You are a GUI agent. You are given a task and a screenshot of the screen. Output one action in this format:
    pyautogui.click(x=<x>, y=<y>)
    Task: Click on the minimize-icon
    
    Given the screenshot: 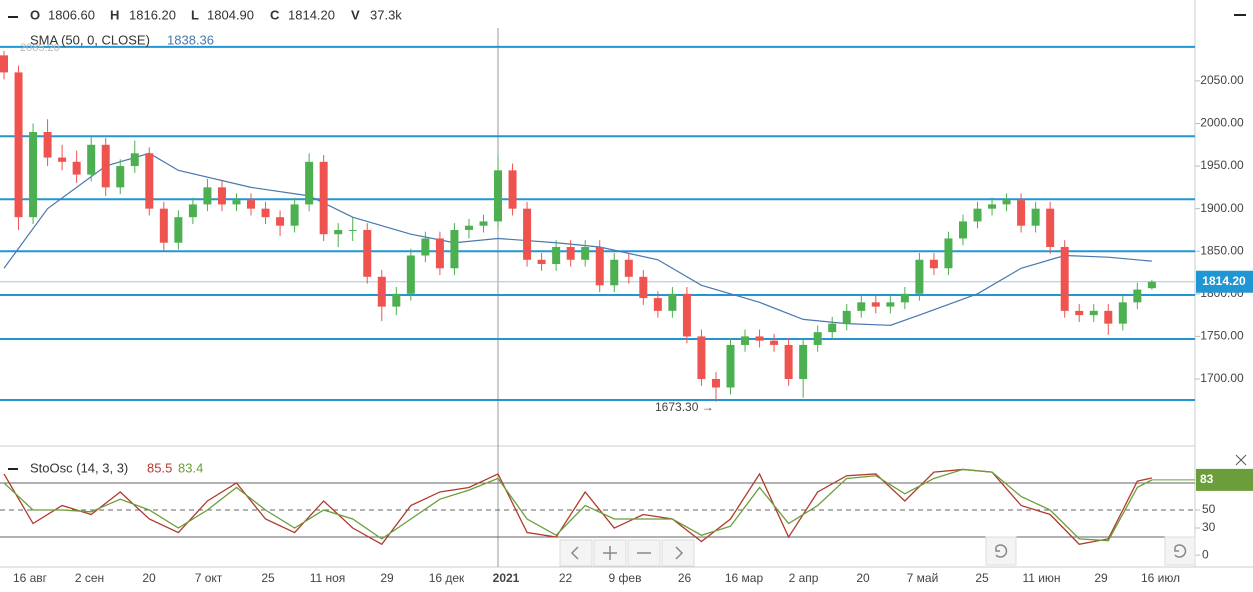 What is the action you would take?
    pyautogui.click(x=1240, y=15)
    